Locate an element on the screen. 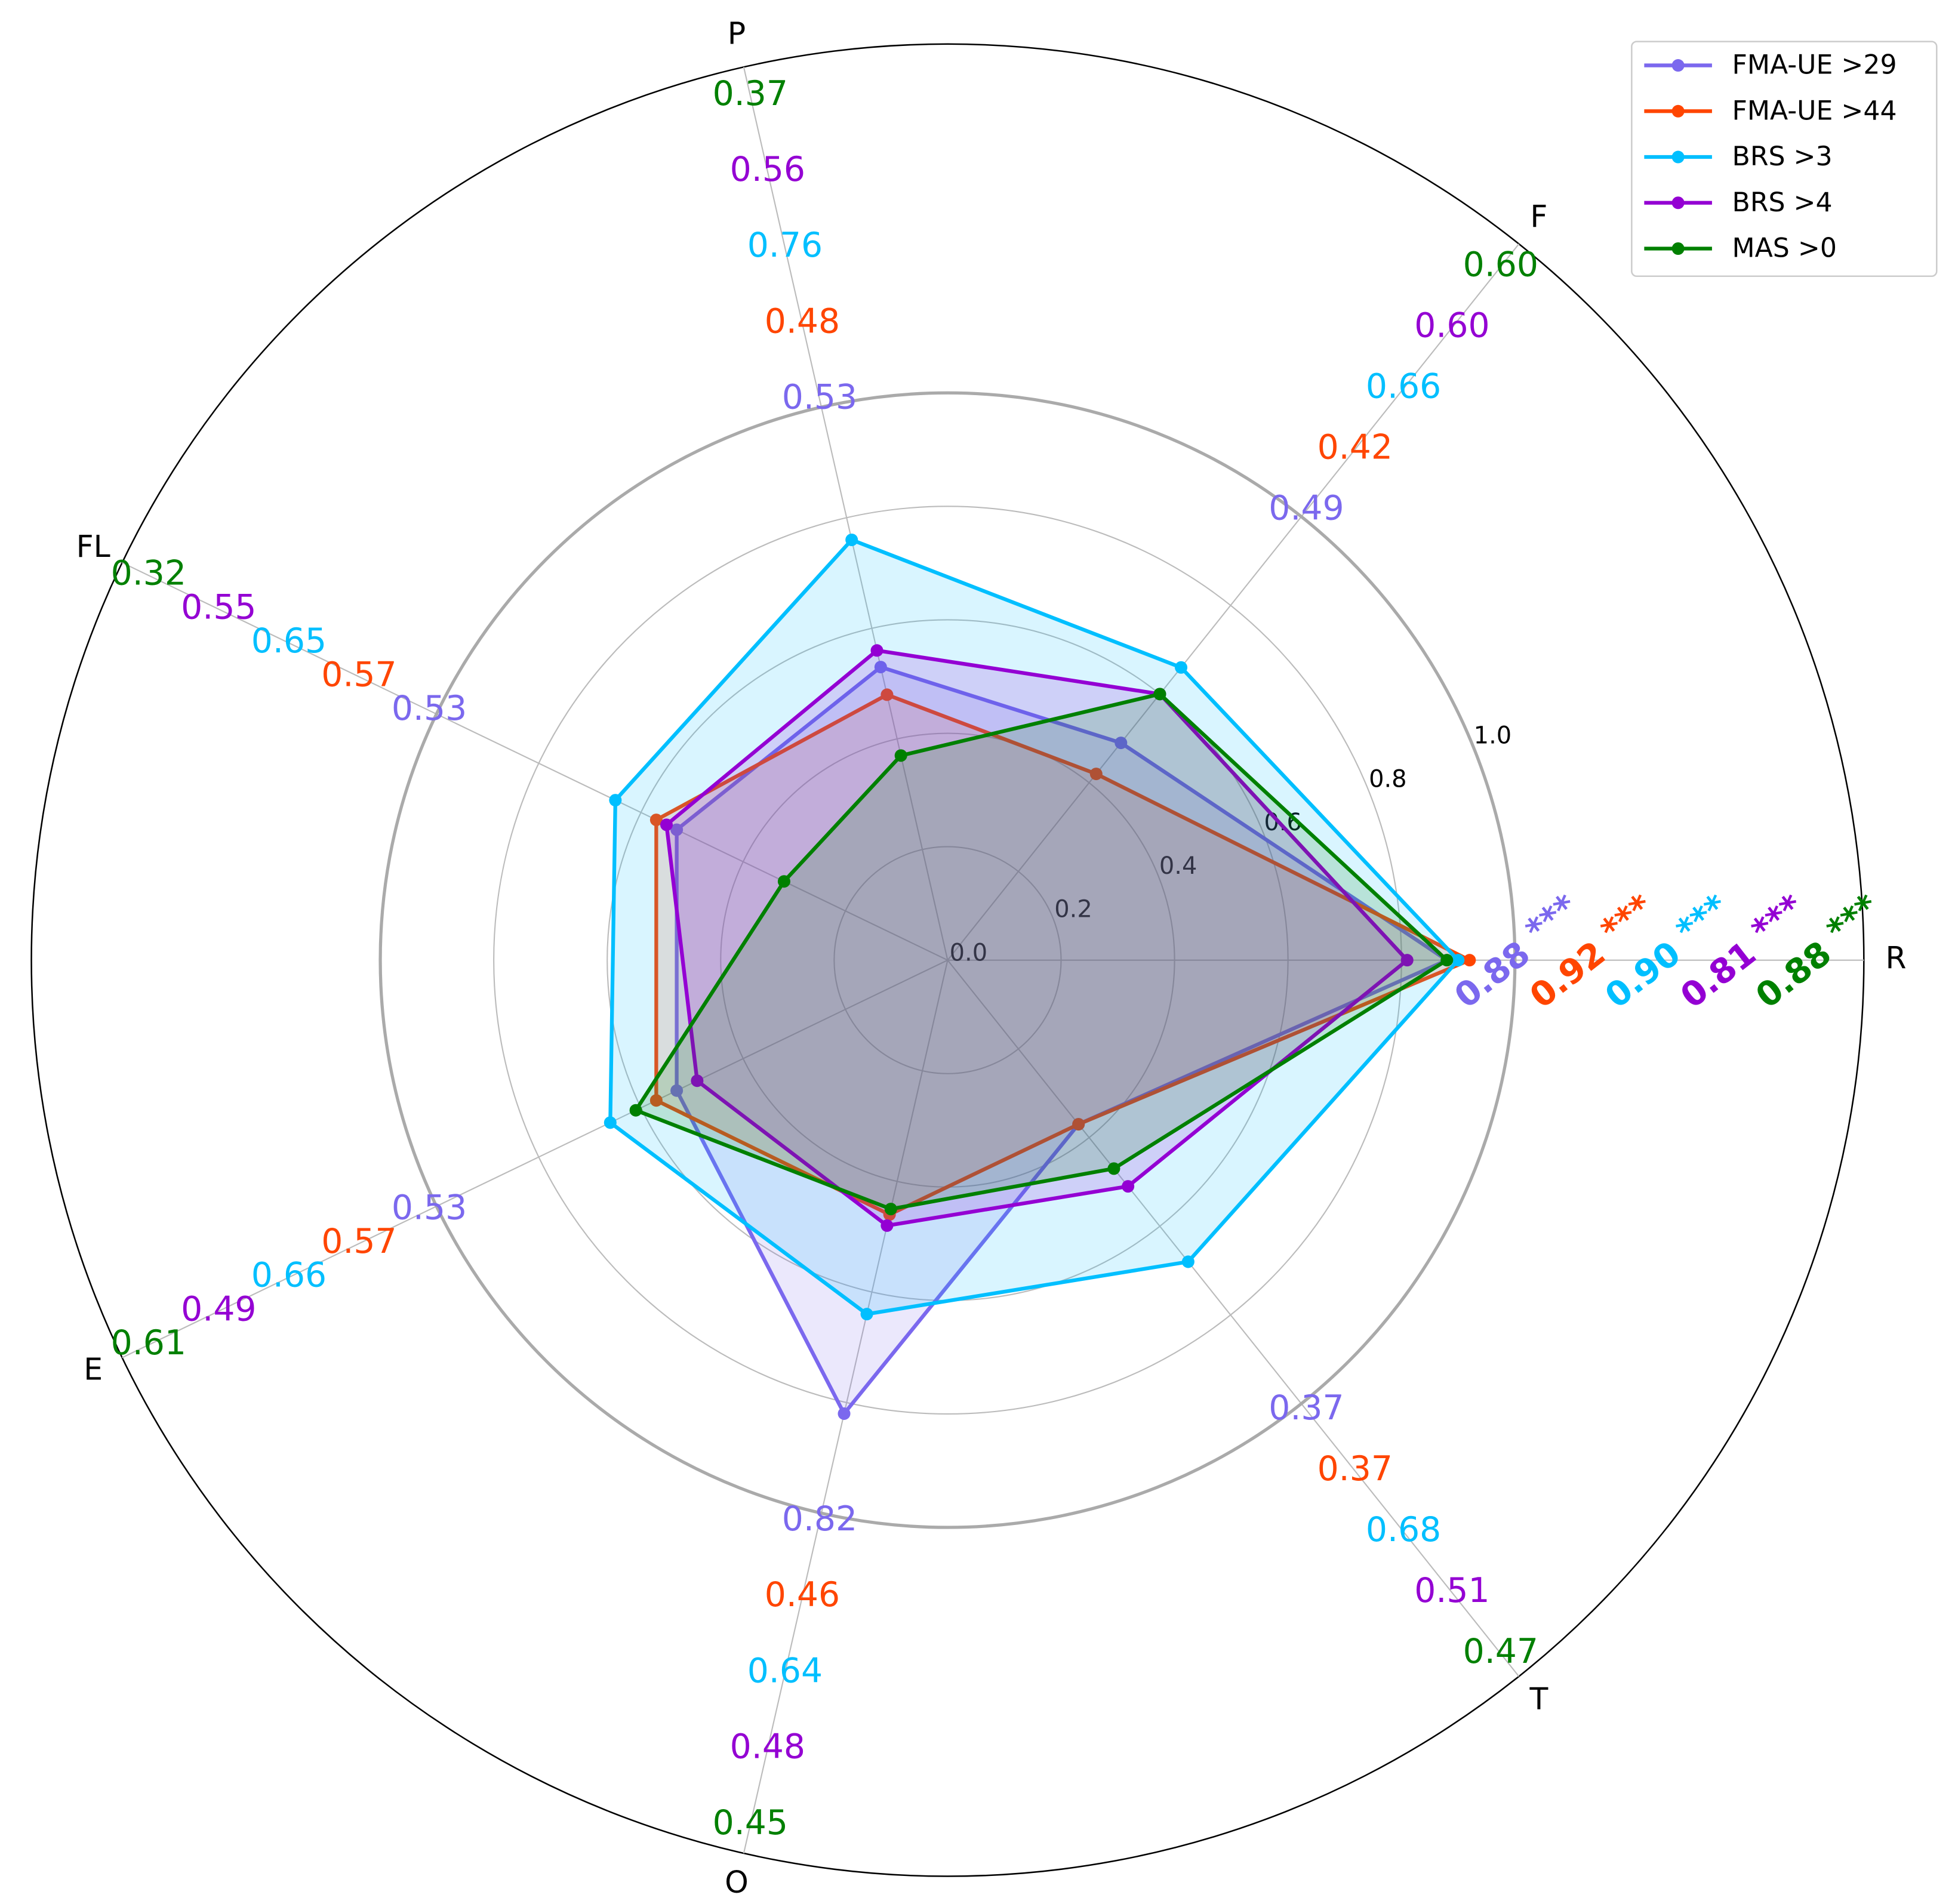 This screenshot has height=1904, width=1958. category-label: P is located at coordinates (737, 33).